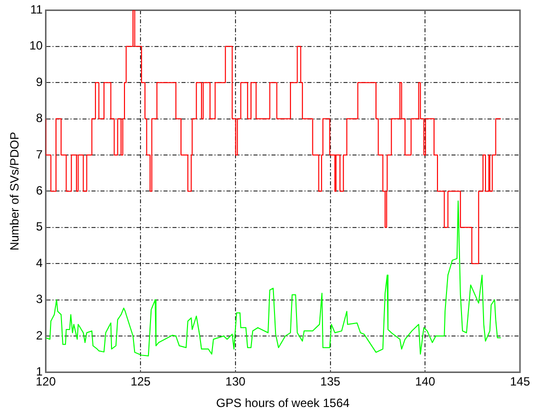 The height and width of the screenshot is (417, 533). I want to click on x-tick-label: 125, so click(140, 381).